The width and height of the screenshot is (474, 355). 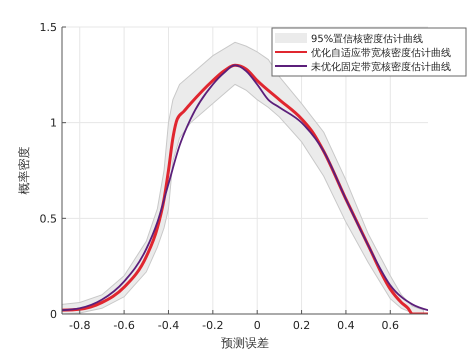 What do you see at coordinates (169, 325) in the screenshot?
I see `x-tick-label: -0.4` at bounding box center [169, 325].